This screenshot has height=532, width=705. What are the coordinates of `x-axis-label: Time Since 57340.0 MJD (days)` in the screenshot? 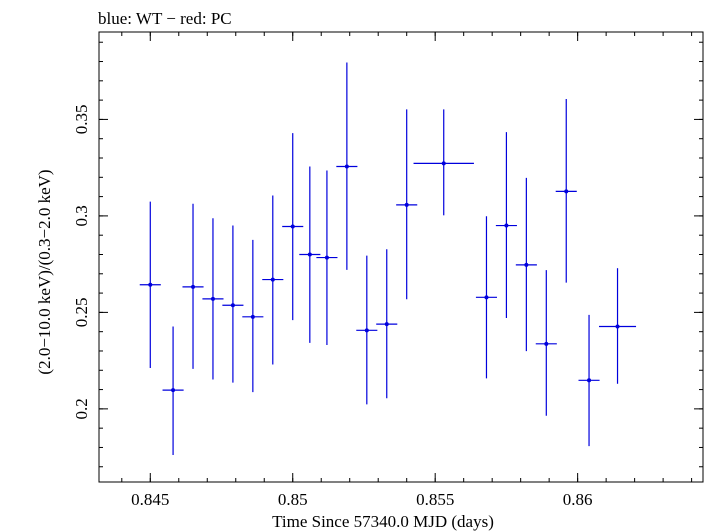 It's located at (383, 521).